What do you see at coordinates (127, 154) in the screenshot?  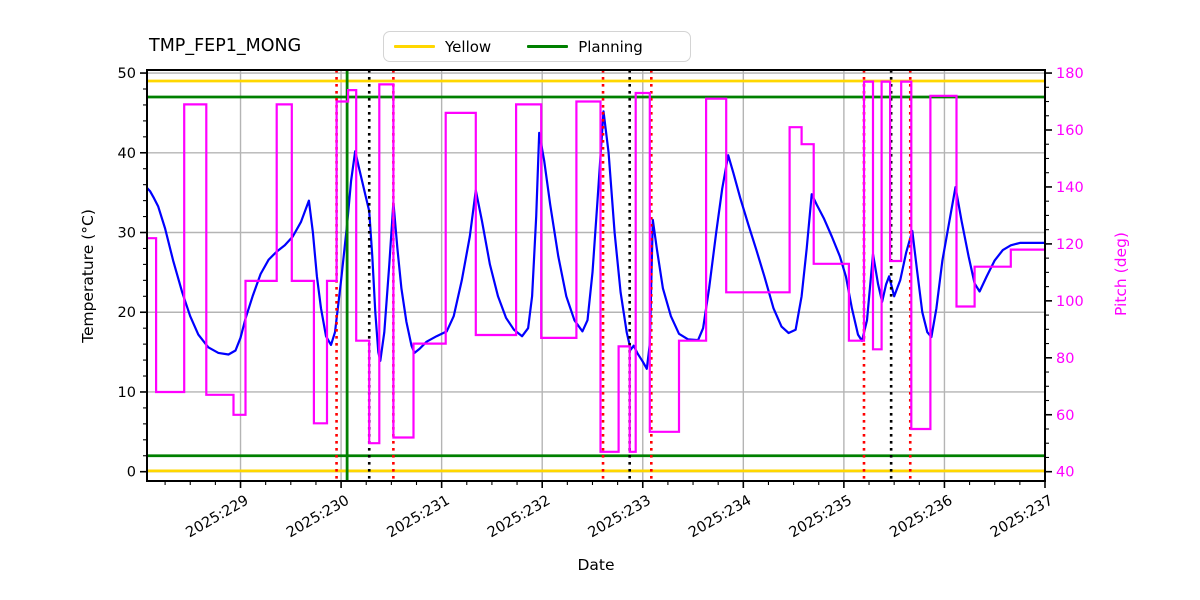 I see `y-left-tick-label: 40` at bounding box center [127, 154].